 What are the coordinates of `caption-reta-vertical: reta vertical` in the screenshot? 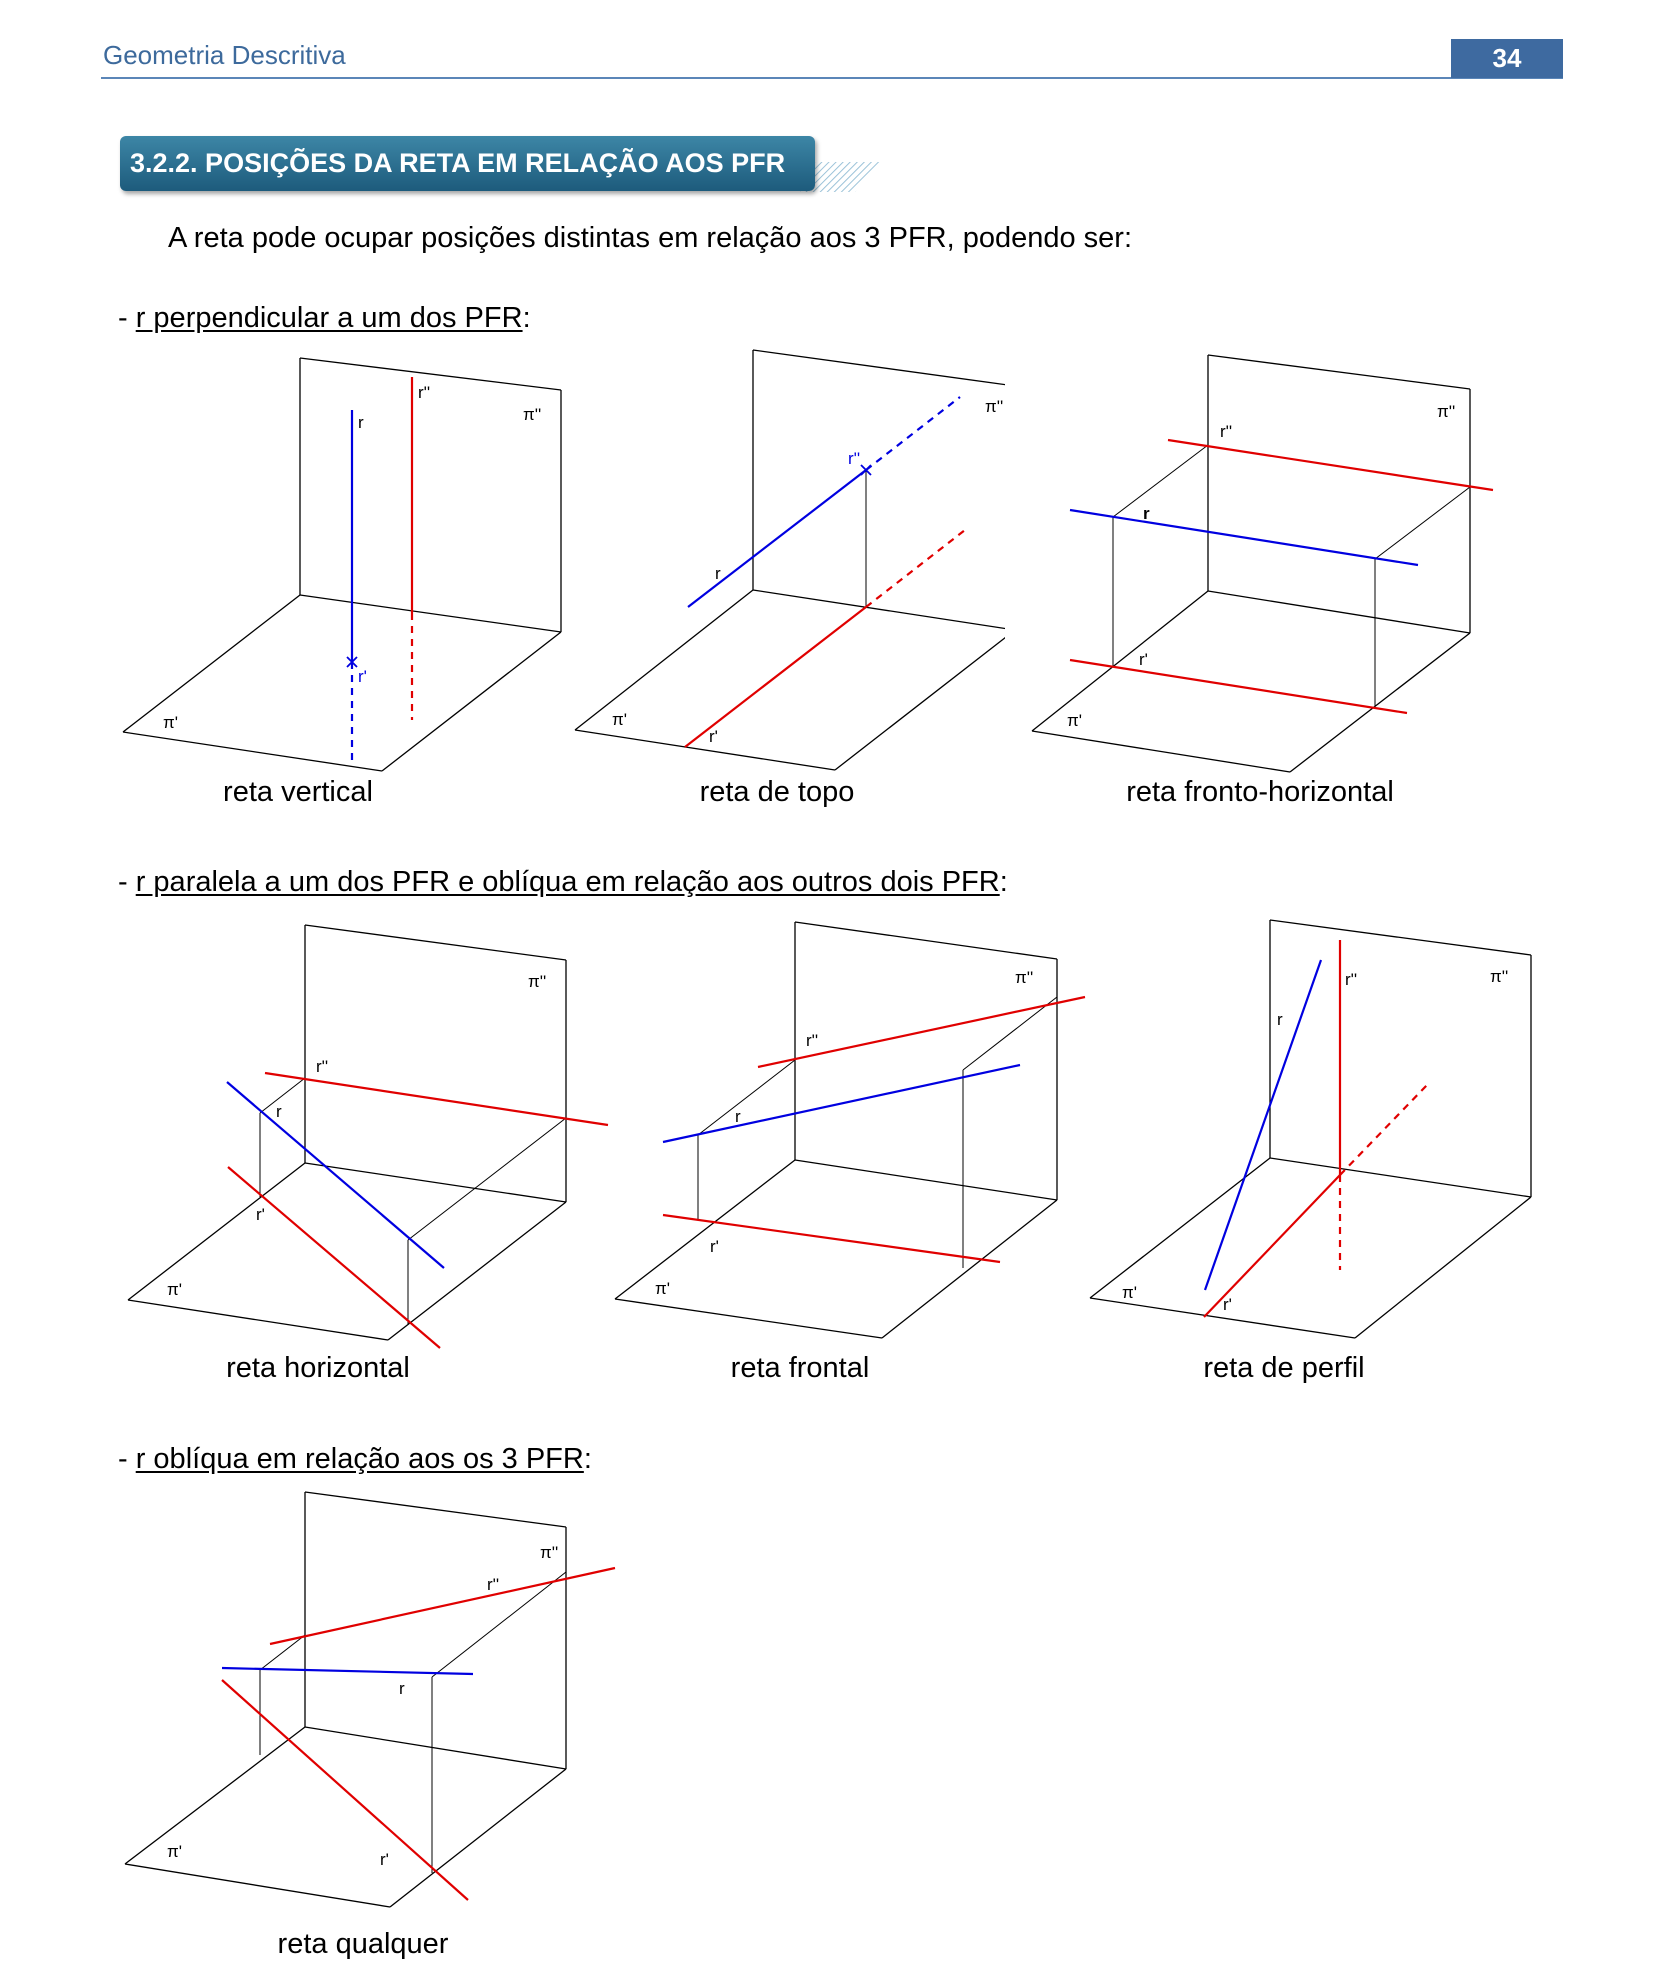 It's located at (298, 792).